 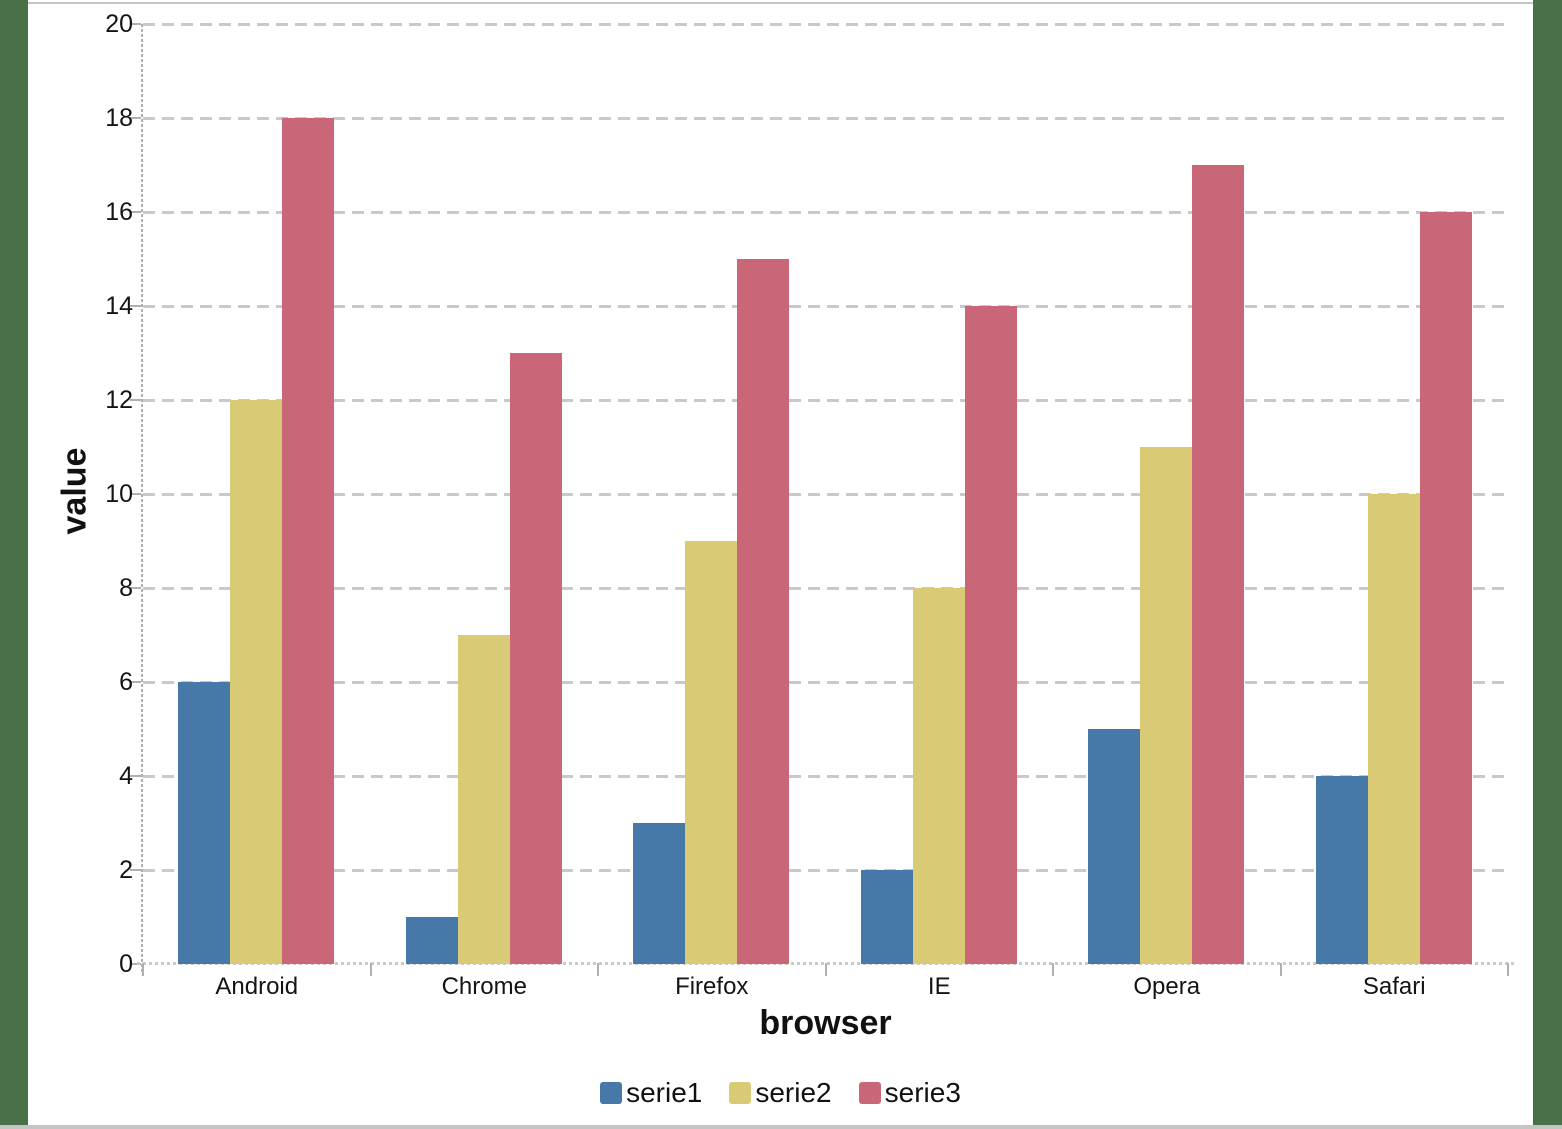 What do you see at coordinates (1167, 986) in the screenshot?
I see `x-category-label-opera: Opera` at bounding box center [1167, 986].